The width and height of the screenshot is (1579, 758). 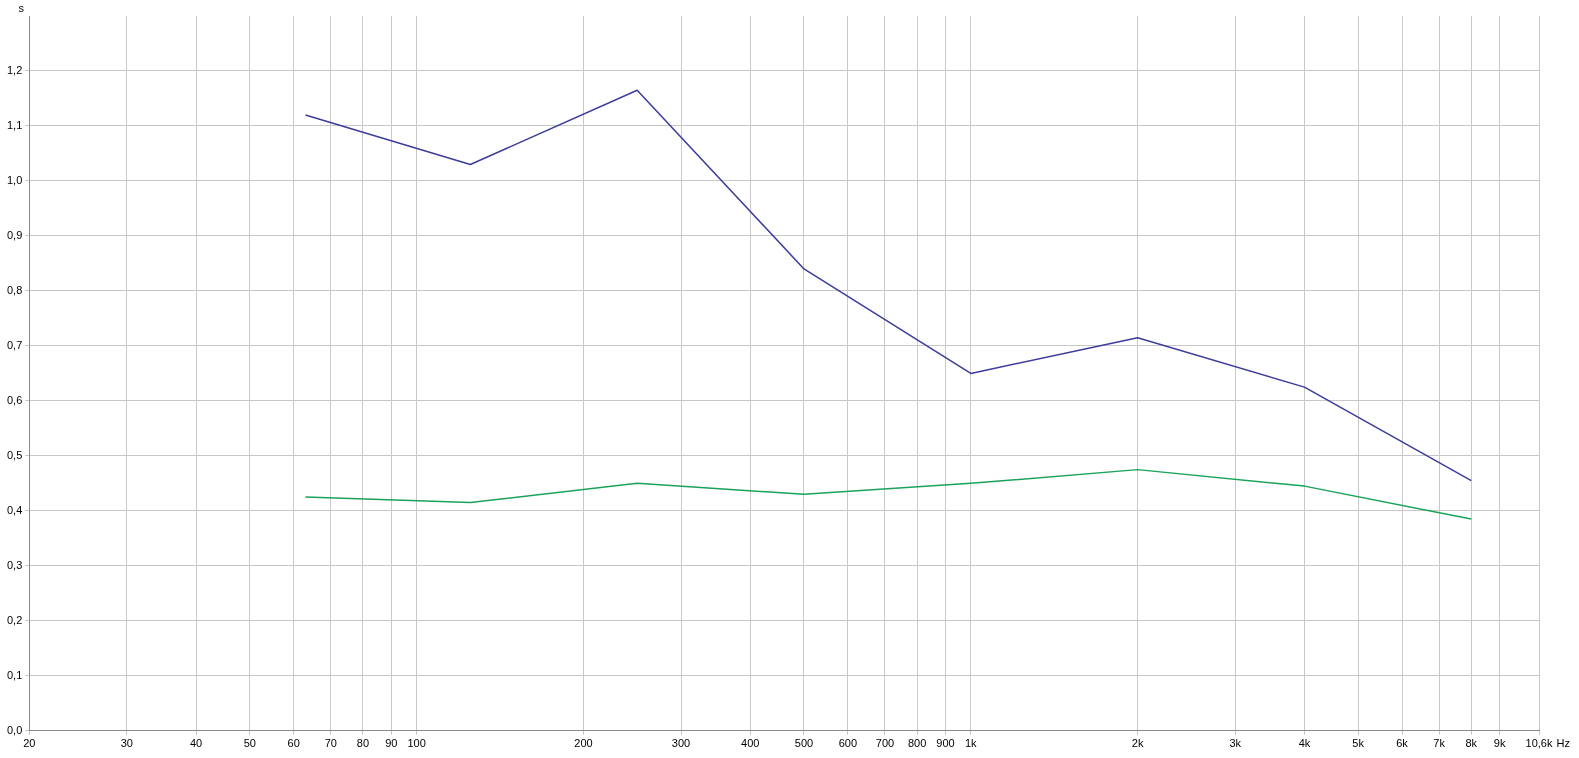 What do you see at coordinates (971, 743) in the screenshot?
I see `x-tick-label: 1k` at bounding box center [971, 743].